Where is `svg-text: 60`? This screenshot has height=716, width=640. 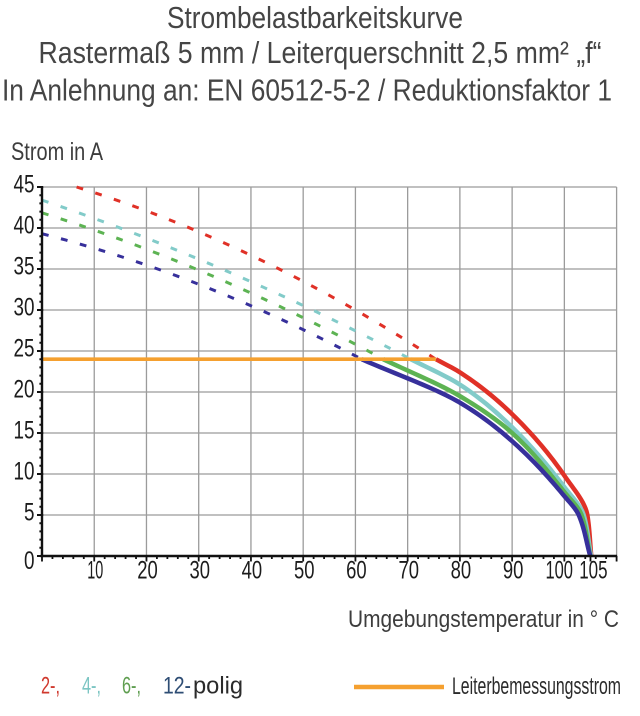
svg-text: 60 is located at coordinates (356, 571).